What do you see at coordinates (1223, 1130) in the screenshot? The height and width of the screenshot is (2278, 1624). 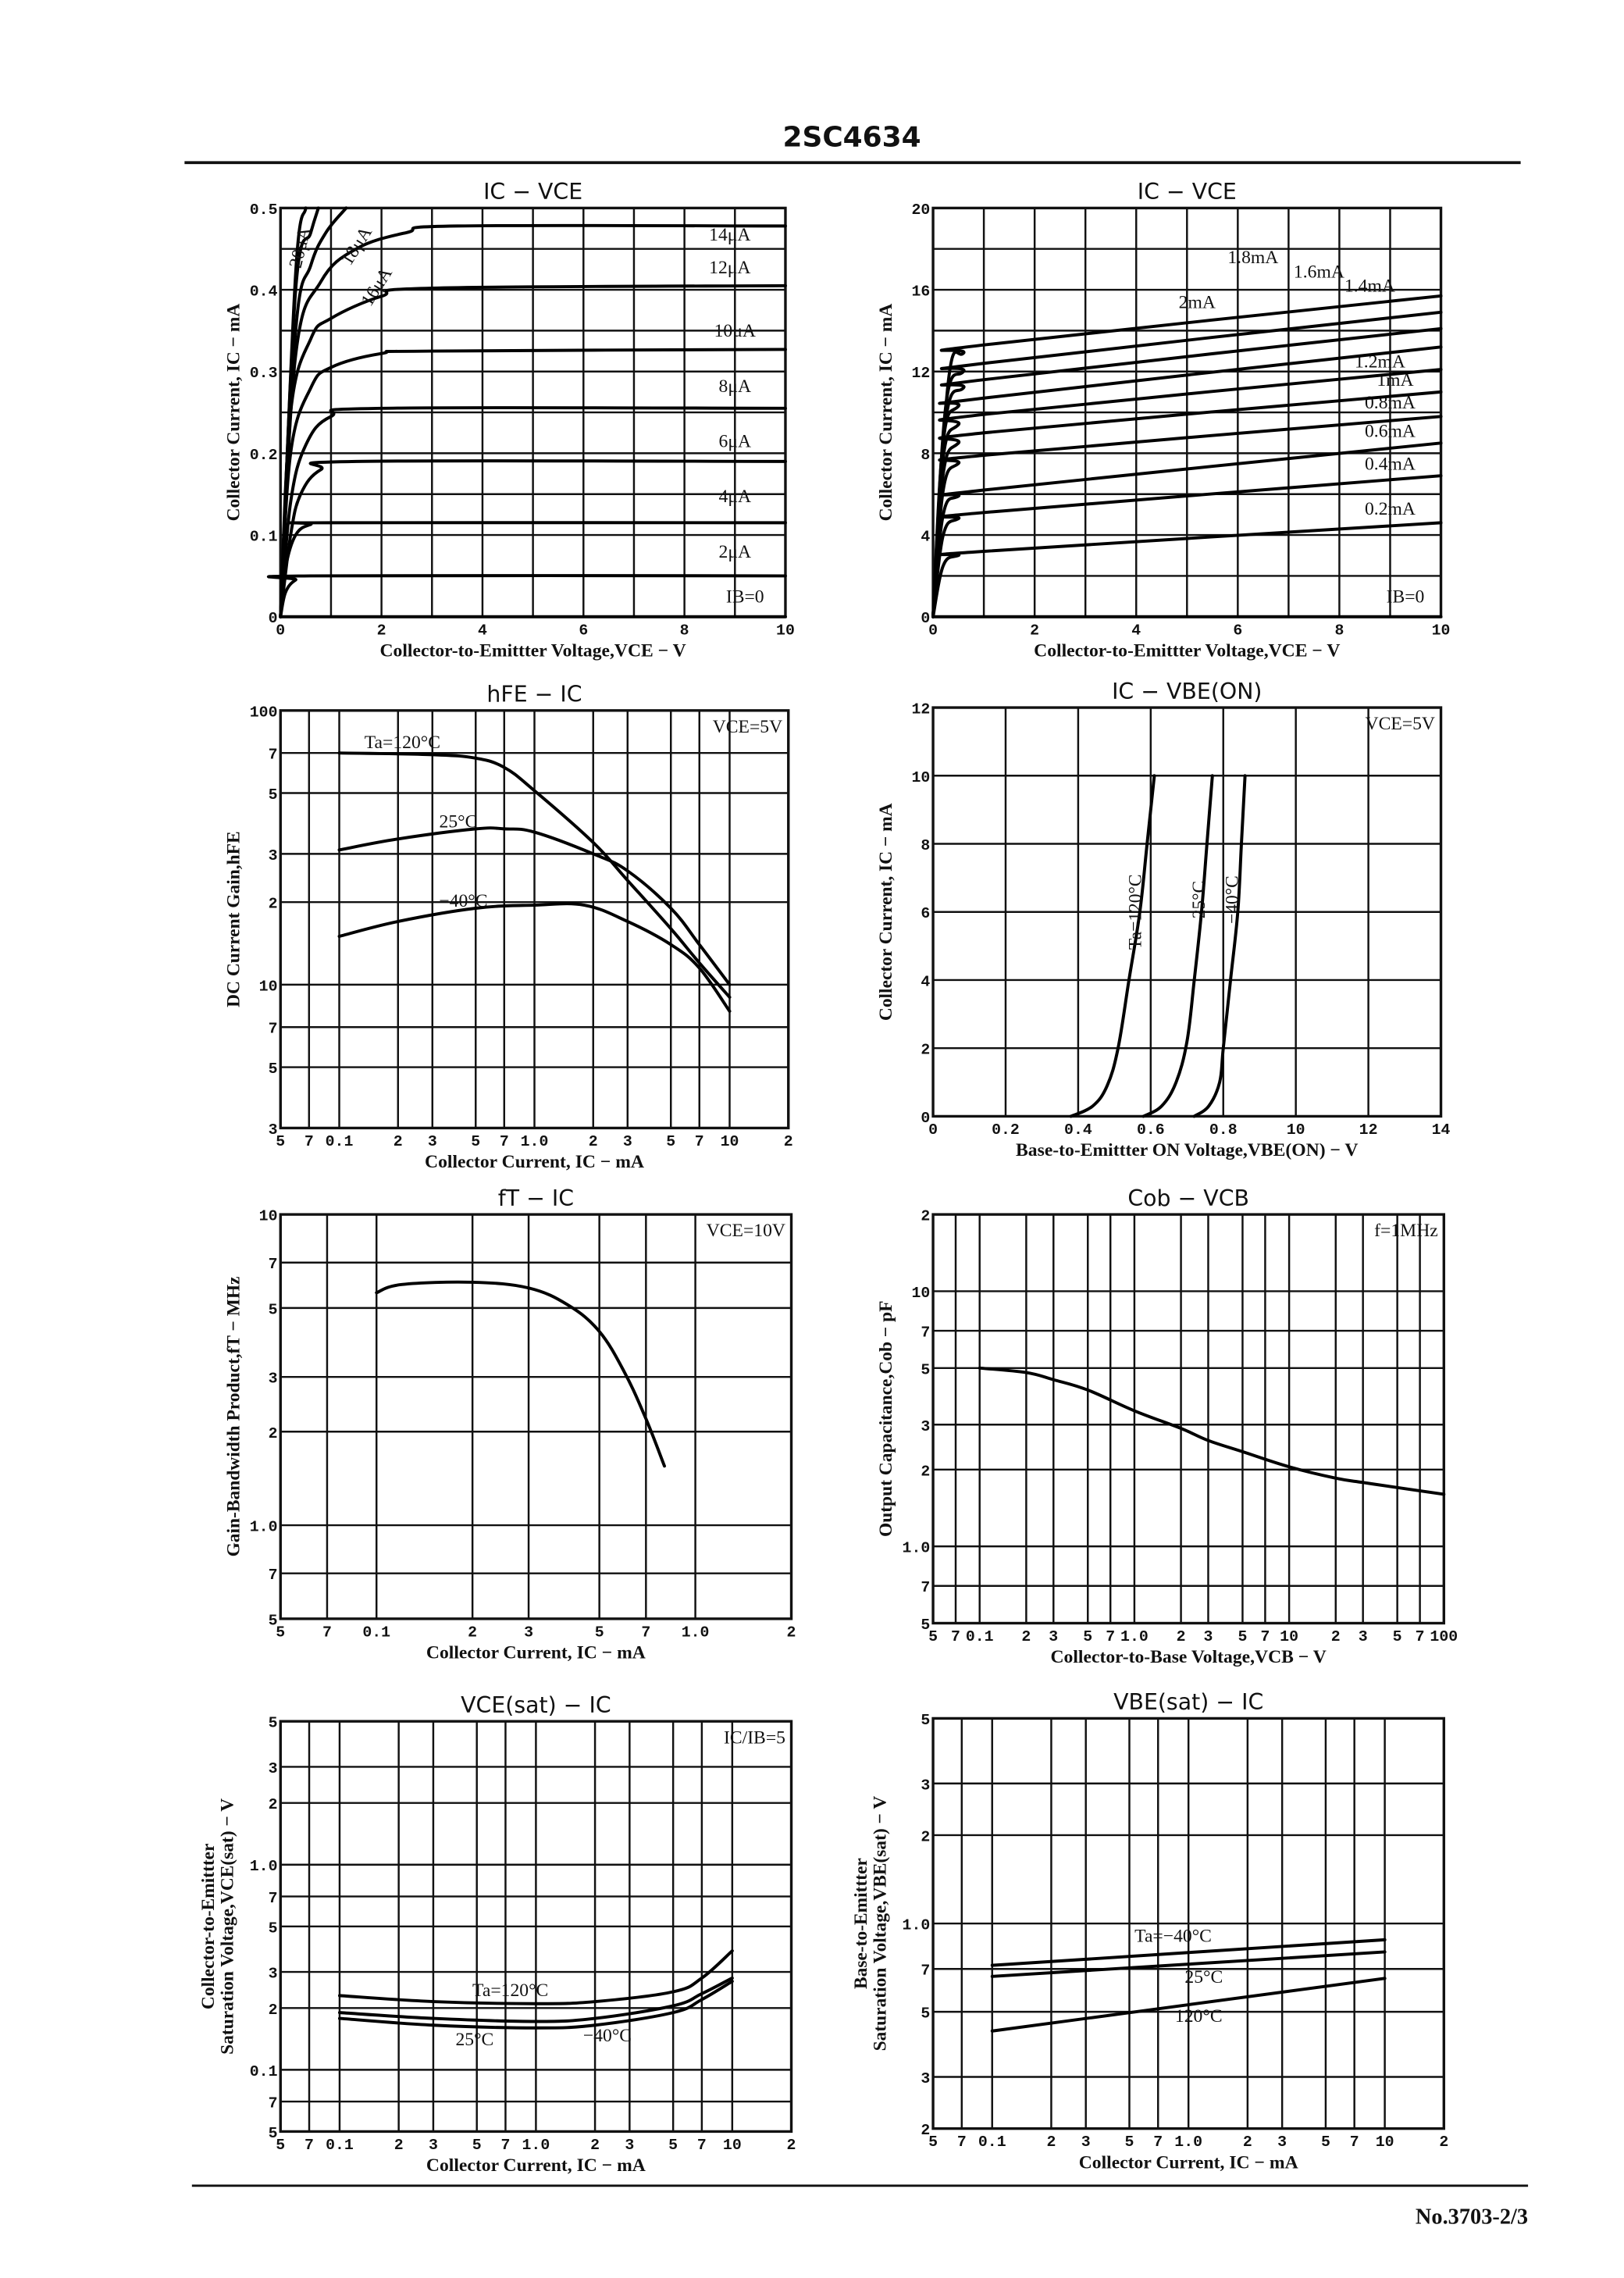 I see `x-tick-label: 0.8` at bounding box center [1223, 1130].